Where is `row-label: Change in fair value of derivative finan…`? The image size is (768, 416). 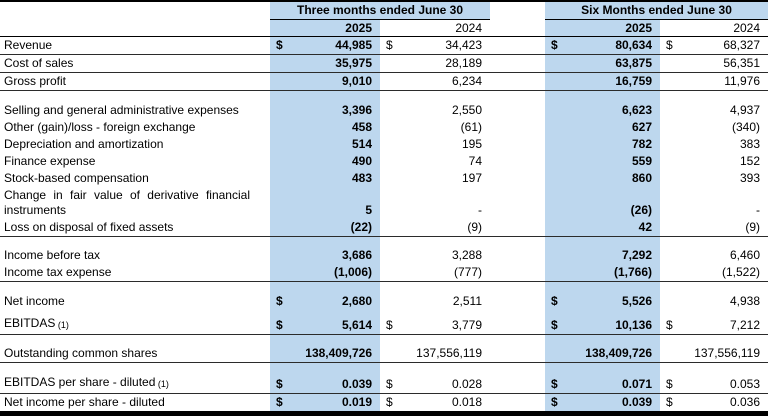 row-label: Change in fair value of derivative finan… is located at coordinates (127, 202).